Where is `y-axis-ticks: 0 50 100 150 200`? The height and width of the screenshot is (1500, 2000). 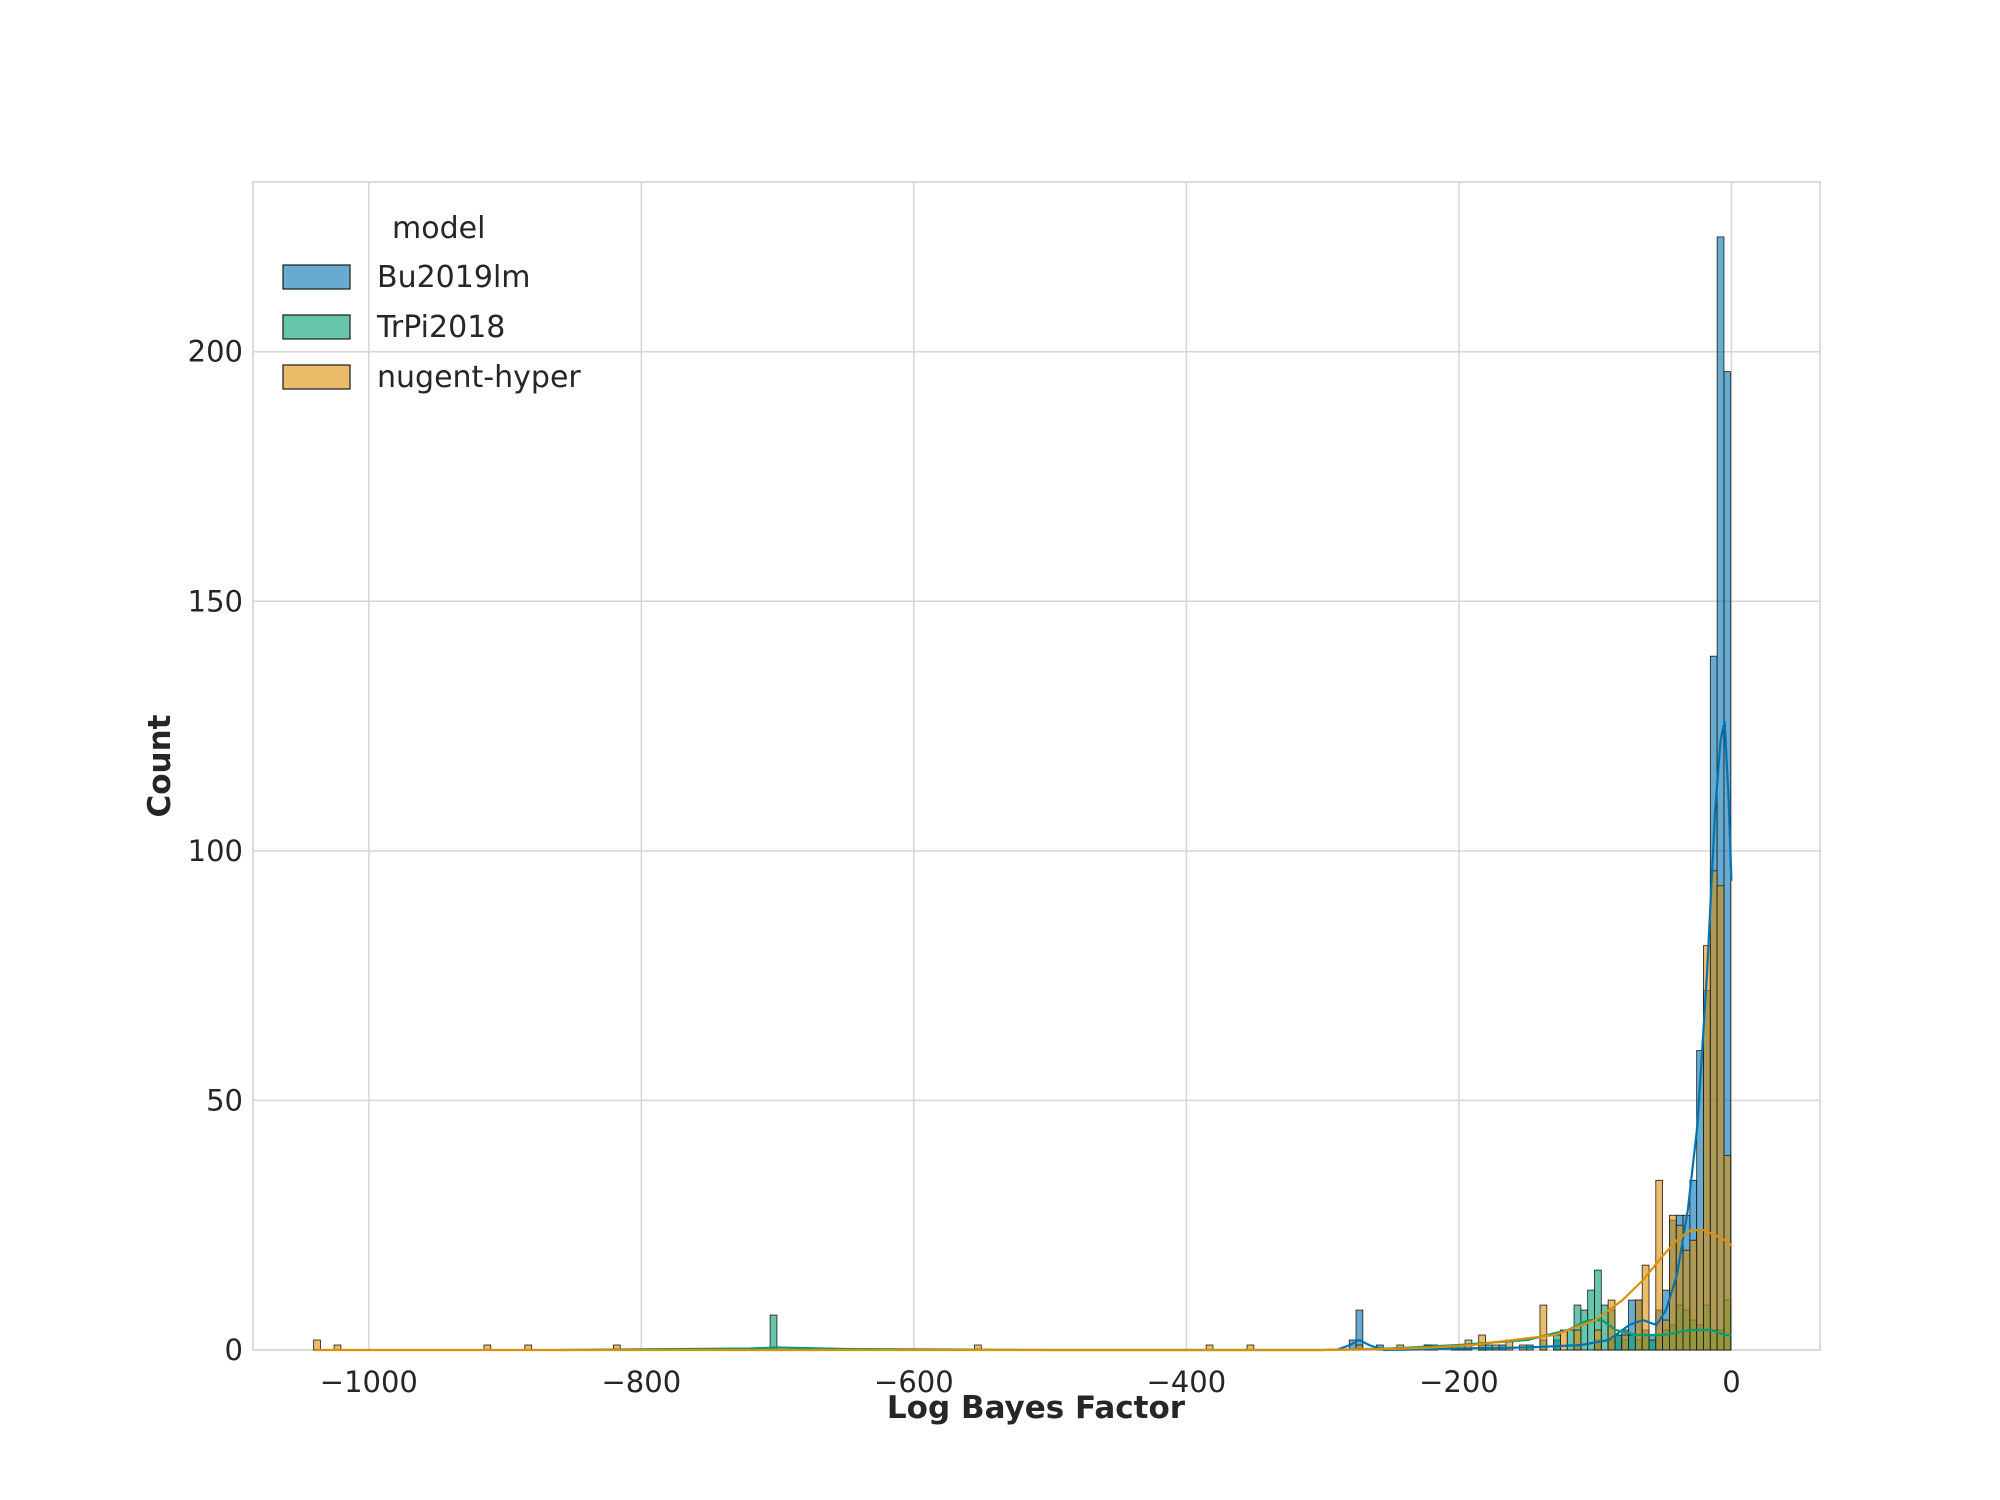 y-axis-ticks: 0 50 100 150 200 is located at coordinates (215, 851).